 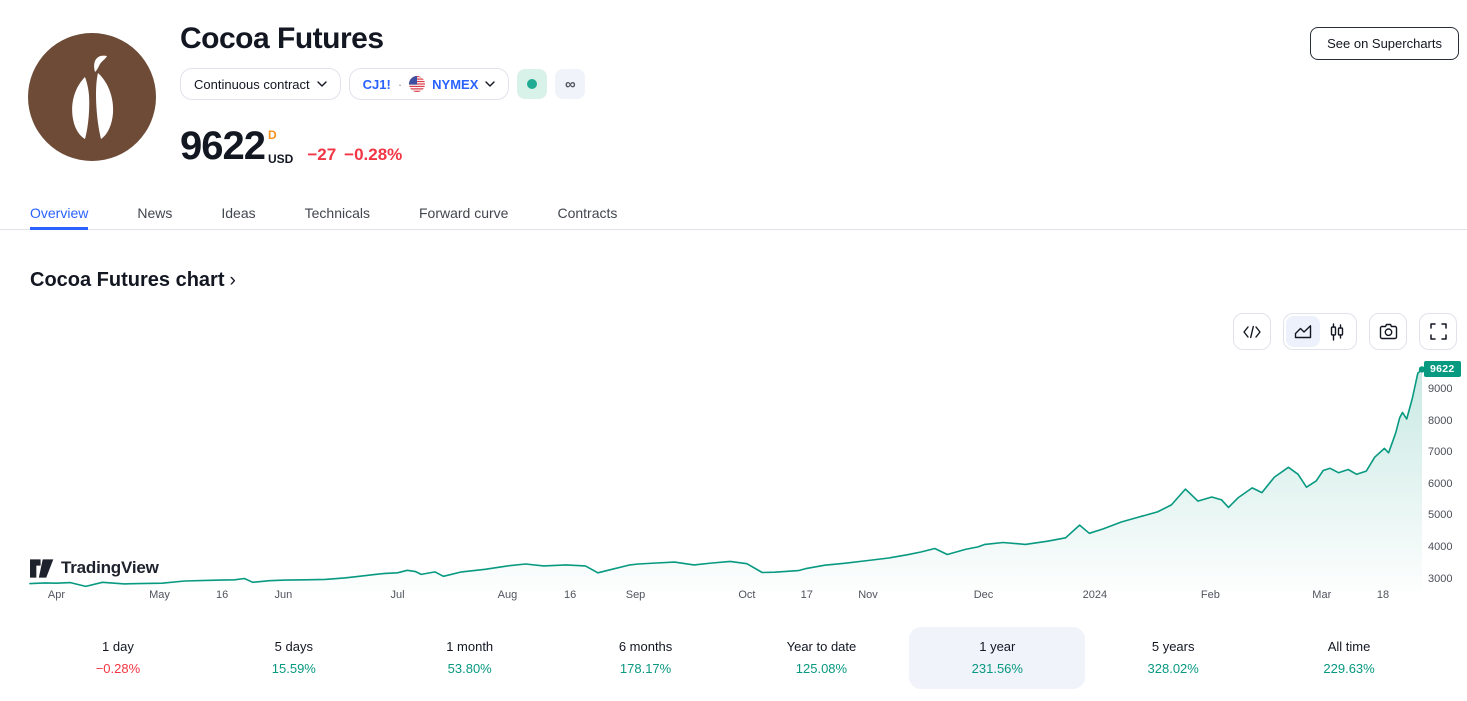 I want to click on see-on-supercharts-label: See on Supercharts, so click(x=1384, y=43).